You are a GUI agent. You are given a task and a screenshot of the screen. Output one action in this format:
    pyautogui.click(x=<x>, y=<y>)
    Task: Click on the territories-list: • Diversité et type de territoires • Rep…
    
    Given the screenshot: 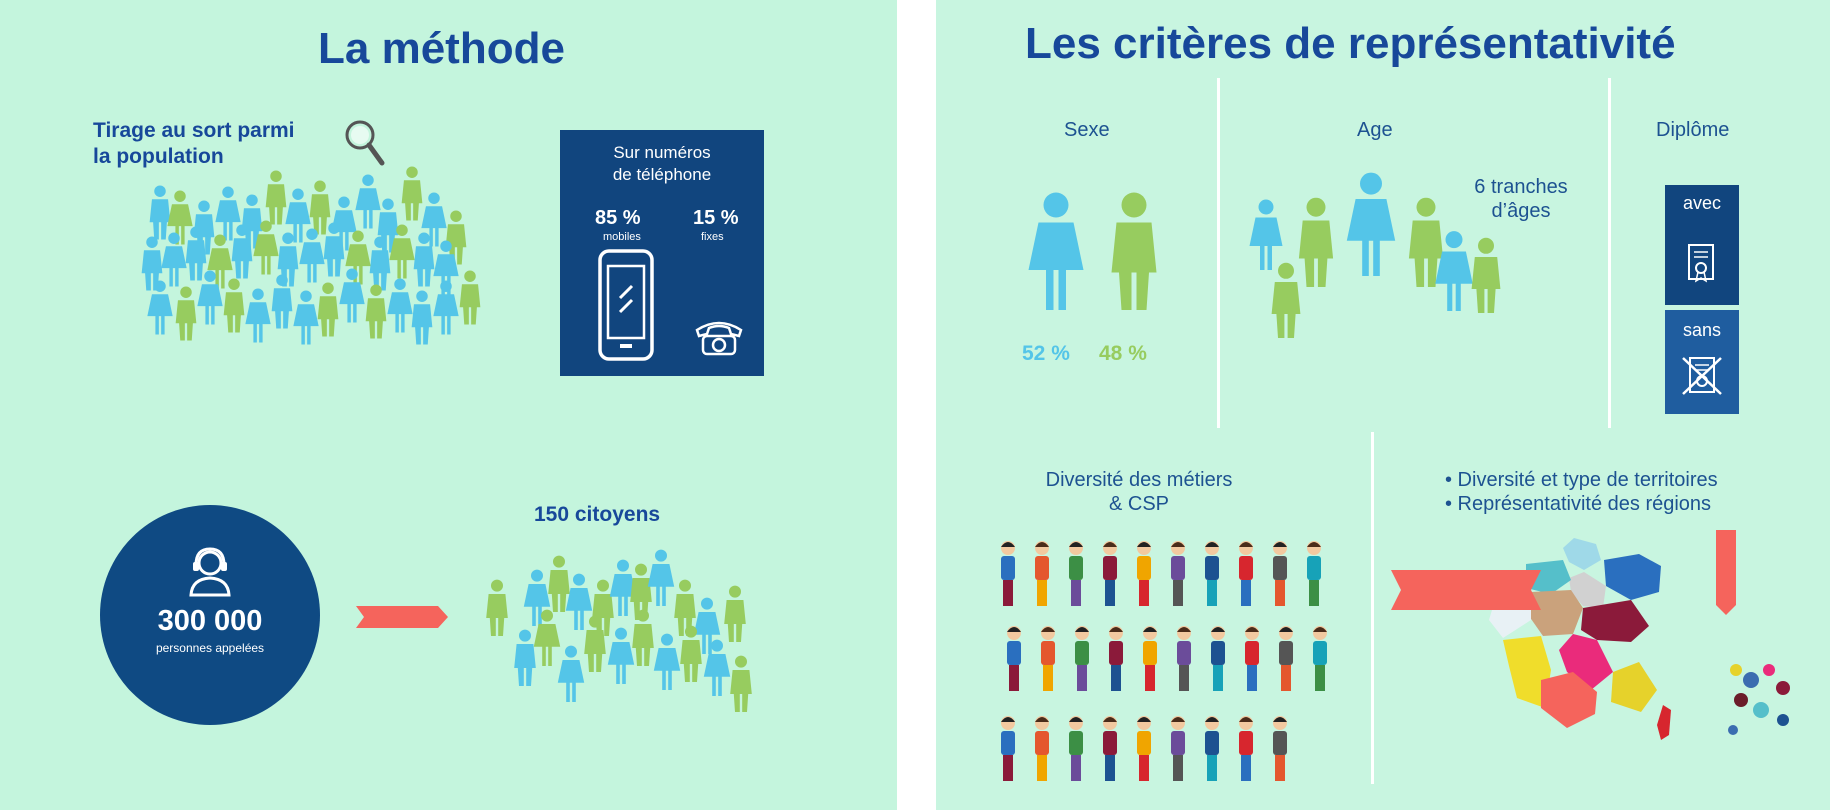 What is the action you would take?
    pyautogui.click(x=1581, y=492)
    